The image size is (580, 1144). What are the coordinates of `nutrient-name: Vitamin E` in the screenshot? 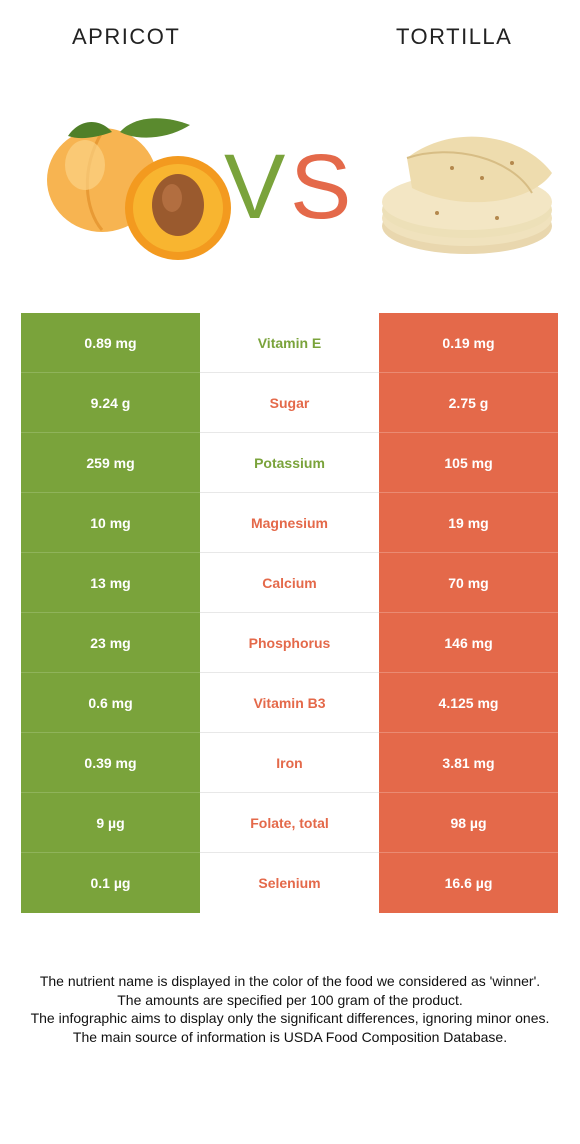 It's located at (289, 343).